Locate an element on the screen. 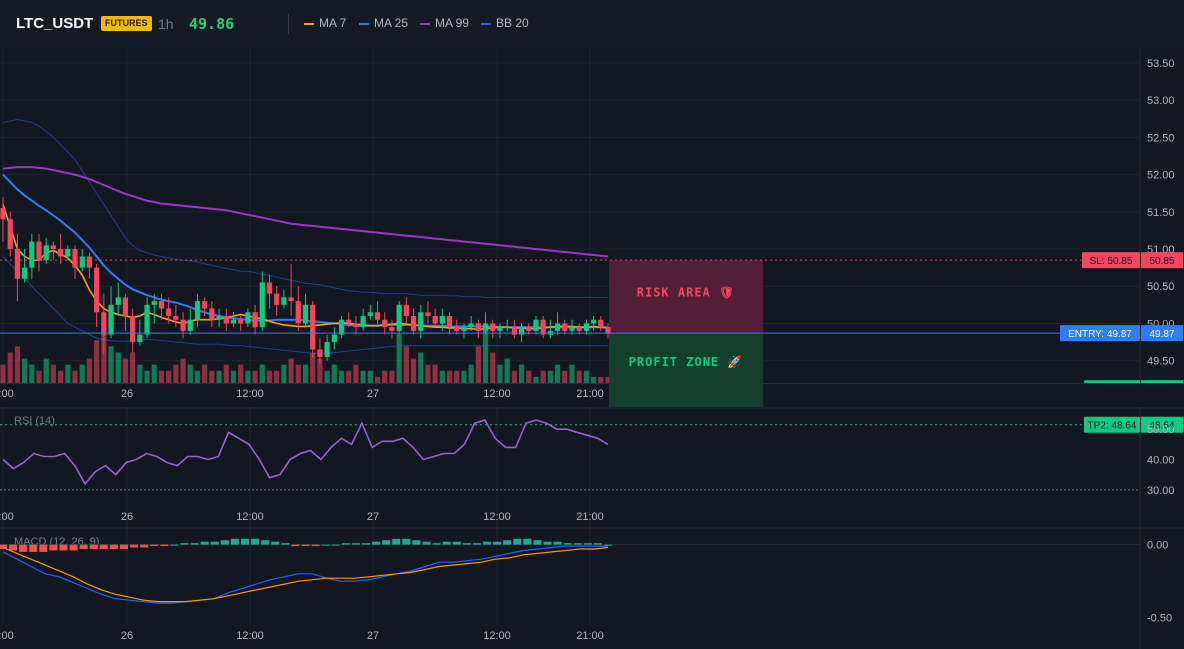 Image resolution: width=1184 pixels, height=649 pixels. time-axis-label: 27 is located at coordinates (373, 636).